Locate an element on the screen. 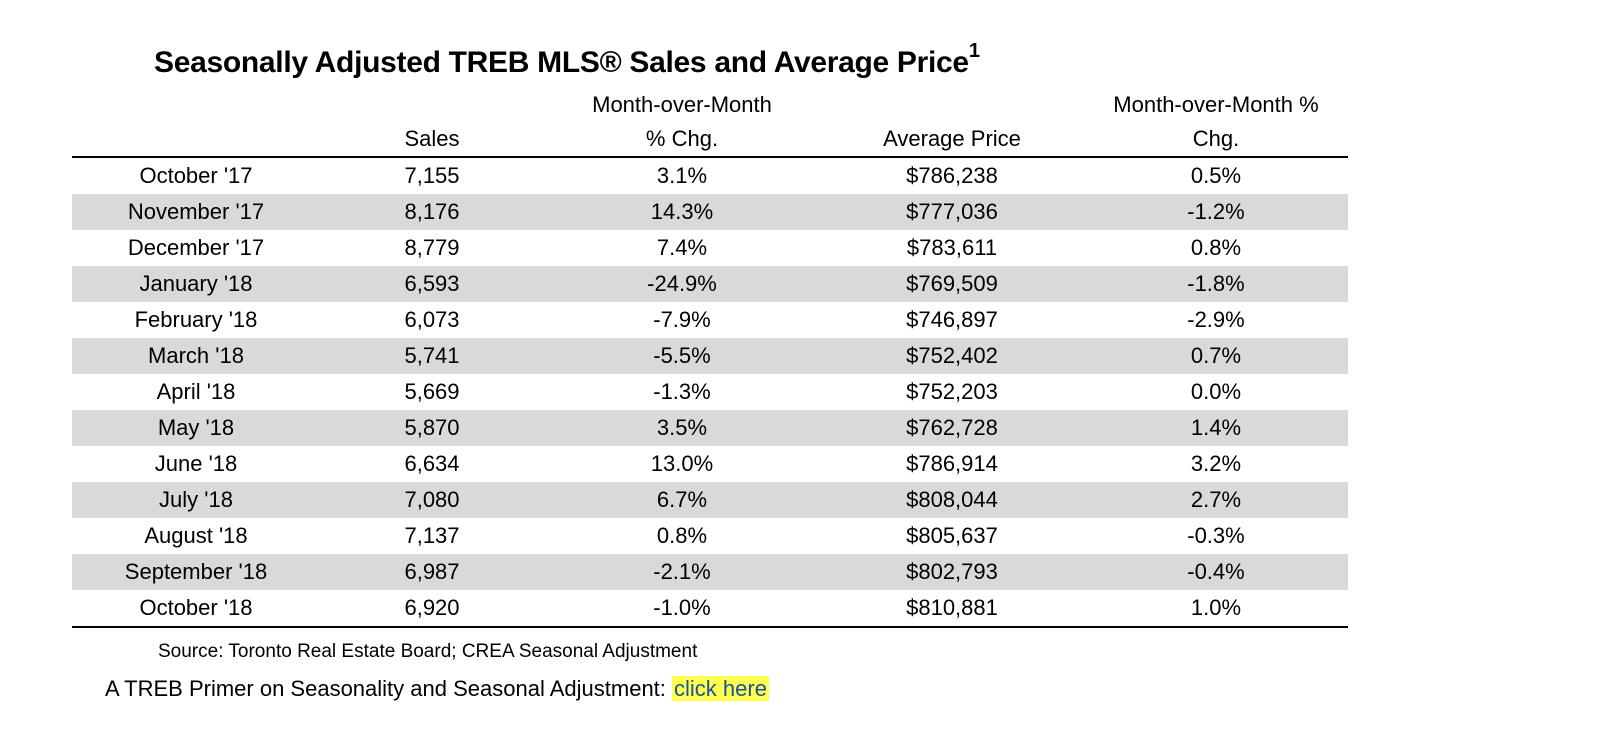 Image resolution: width=1600 pixels, height=732 pixels. cell-sales-mom: -7.9% is located at coordinates (682, 319).